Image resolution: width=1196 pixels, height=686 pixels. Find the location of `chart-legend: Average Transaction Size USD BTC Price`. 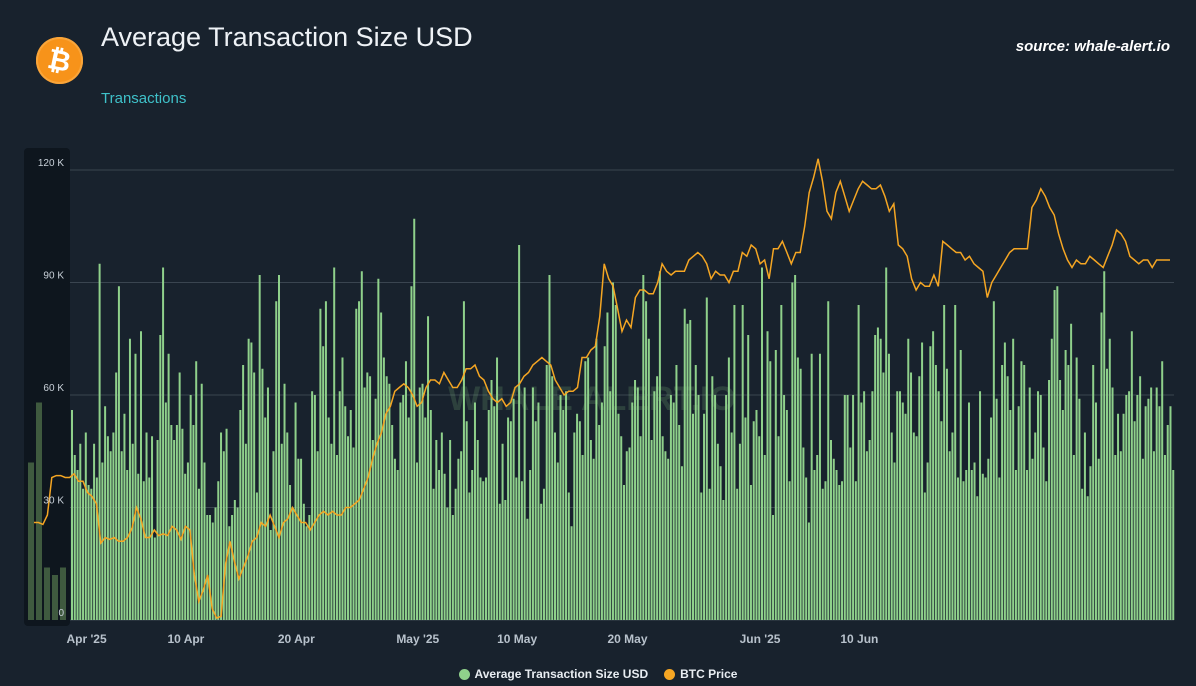

chart-legend: Average Transaction Size USD BTC Price is located at coordinates (598, 674).